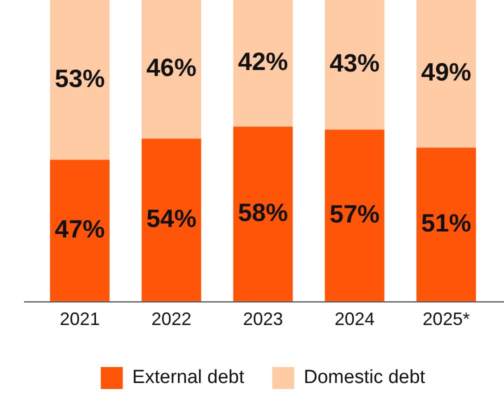 This screenshot has height=409, width=504. I want to click on x-tick-label: 2021, so click(80, 319).